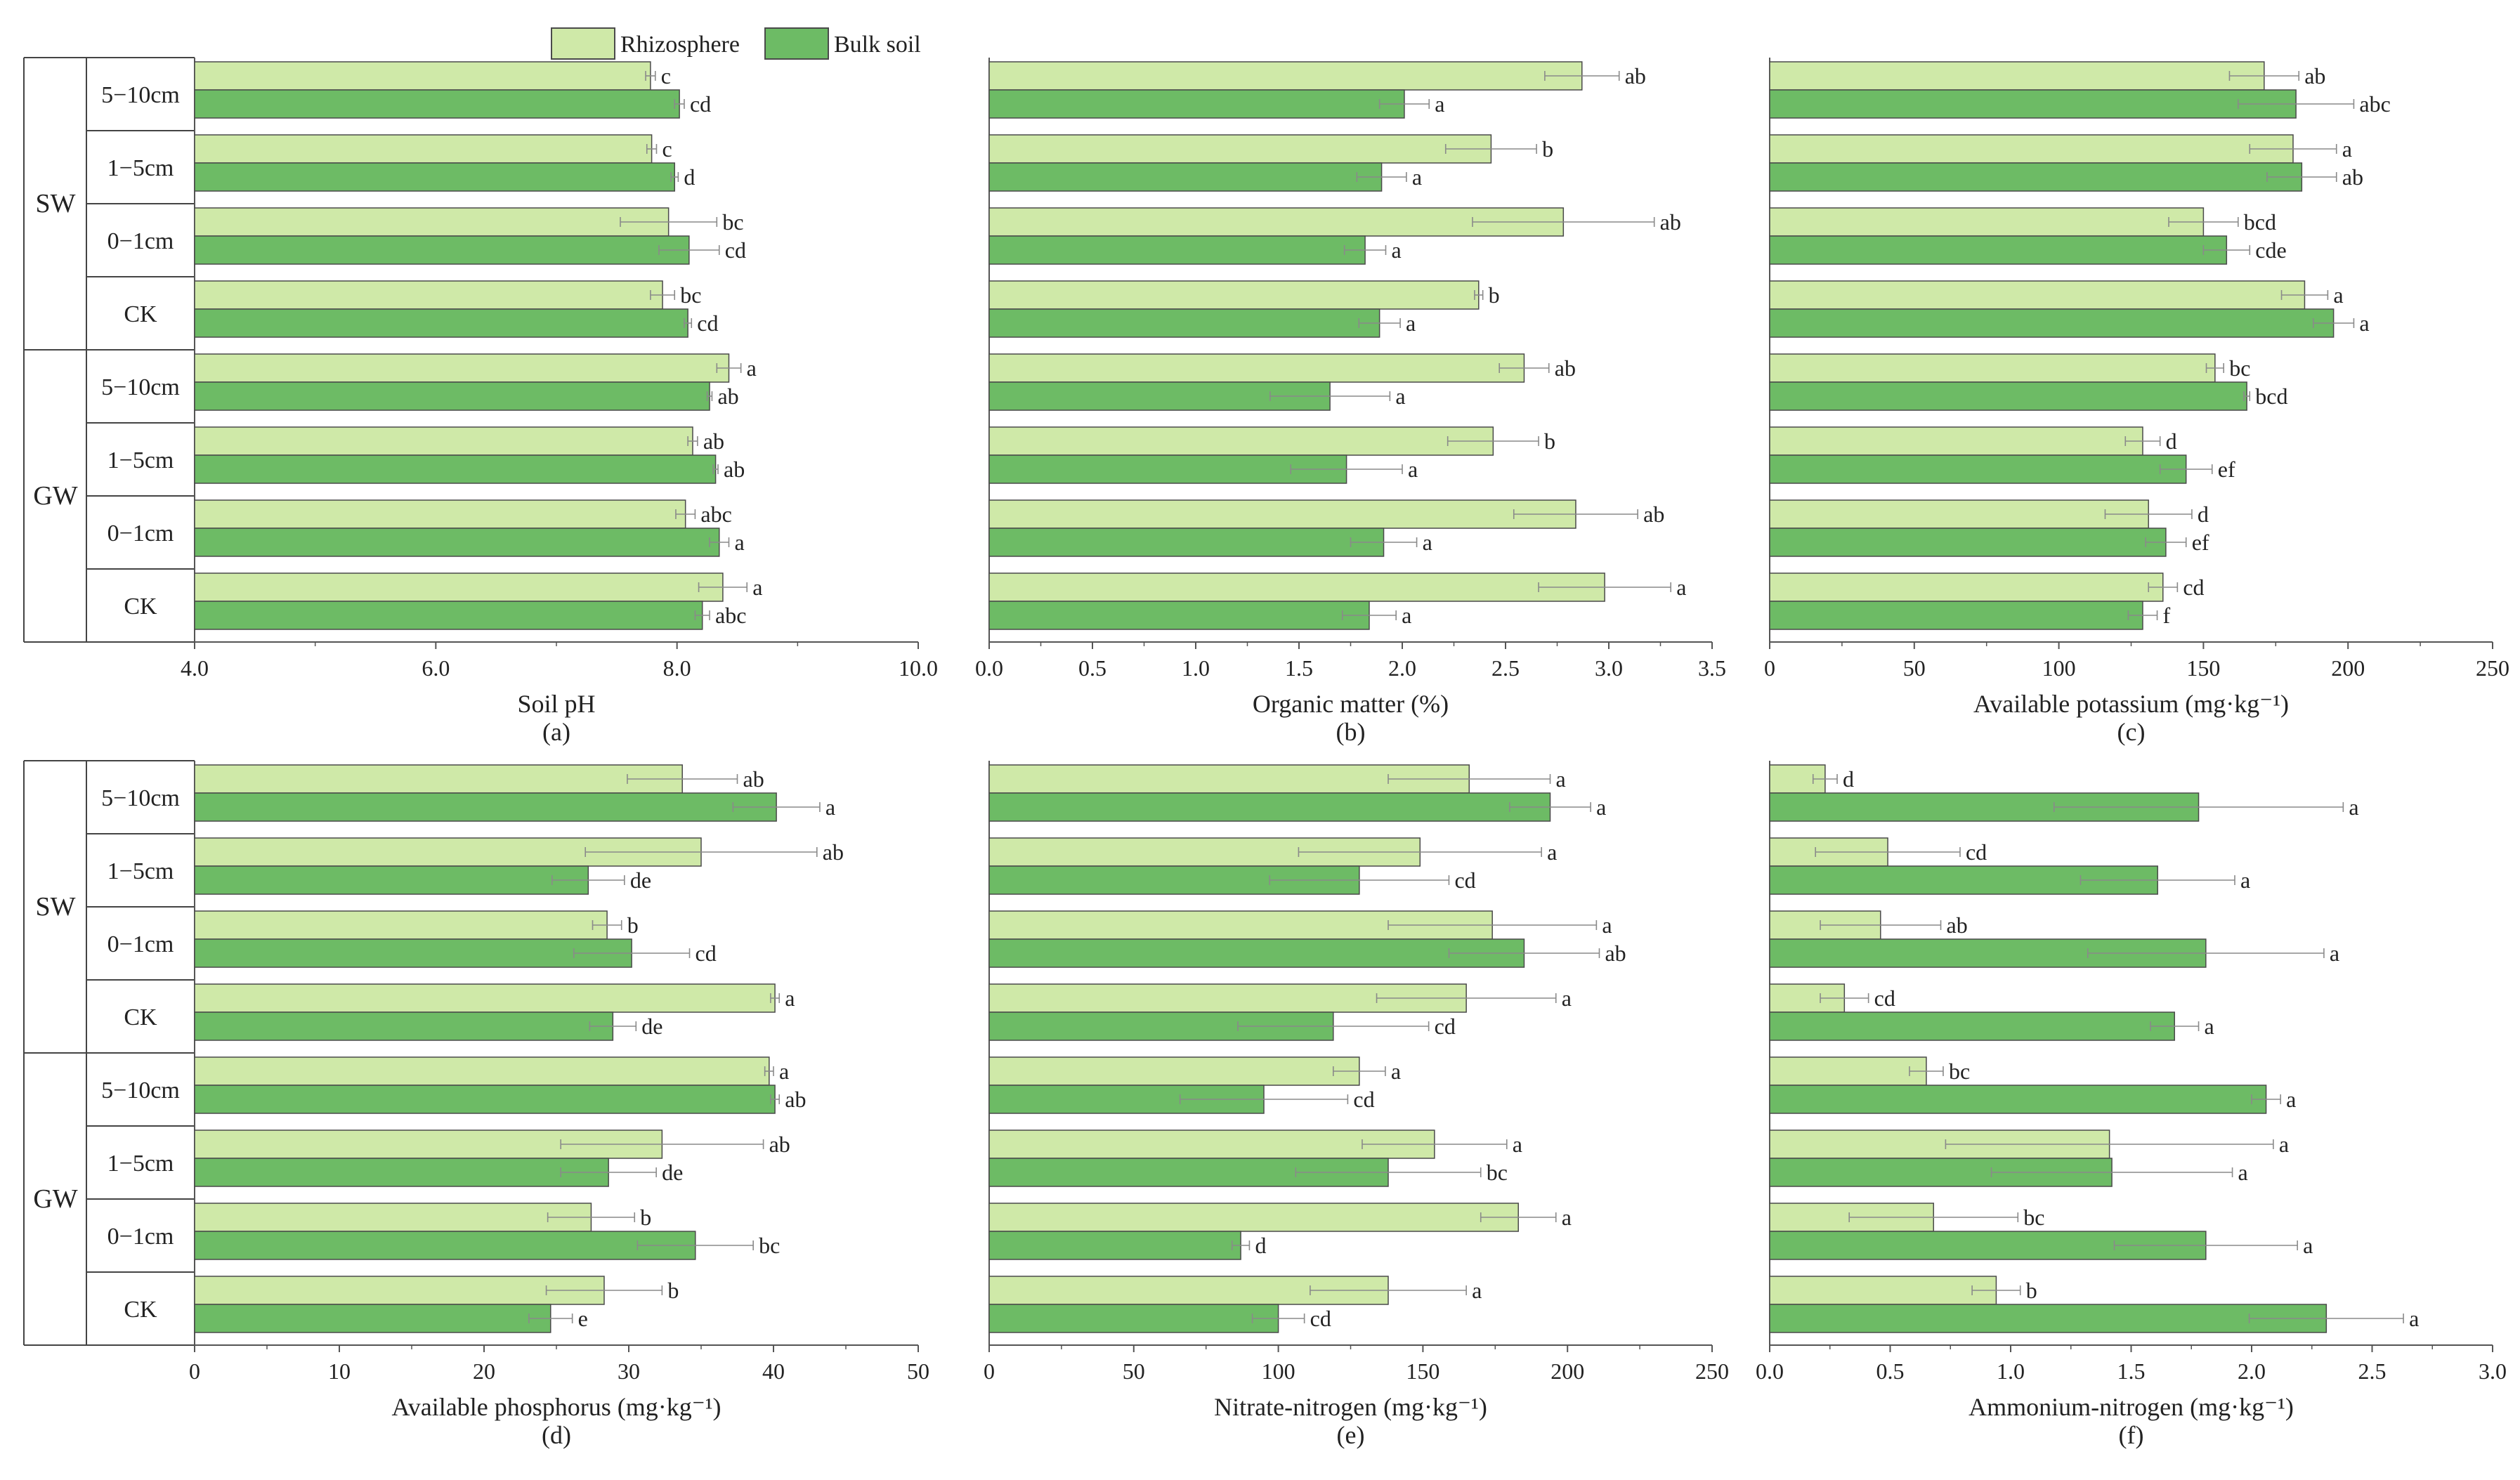  Describe the element at coordinates (1423, 1371) in the screenshot. I see `x-tick-label: 150` at that location.